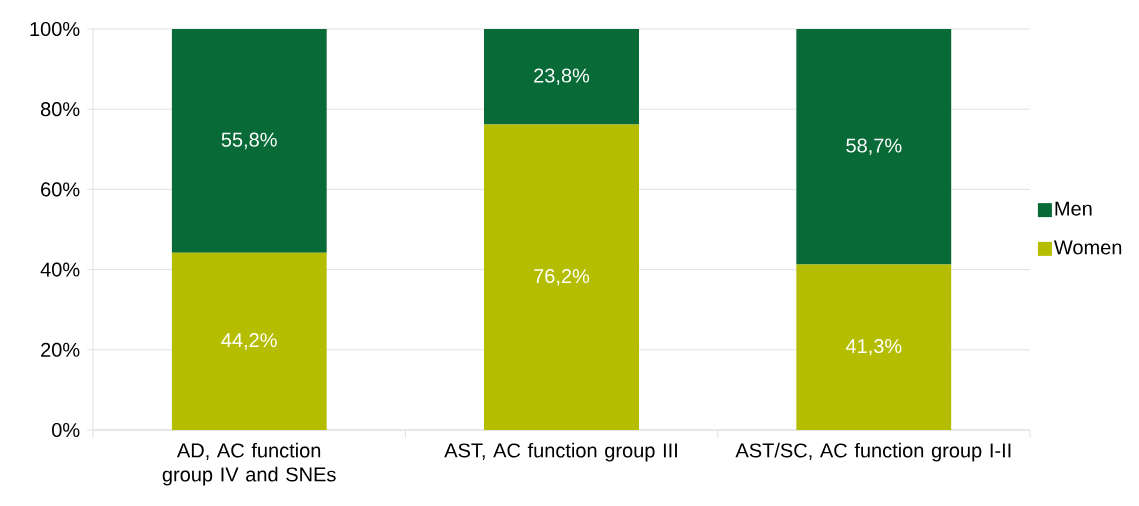  What do you see at coordinates (60, 269) in the screenshot?
I see `y-tick-label: 40%` at bounding box center [60, 269].